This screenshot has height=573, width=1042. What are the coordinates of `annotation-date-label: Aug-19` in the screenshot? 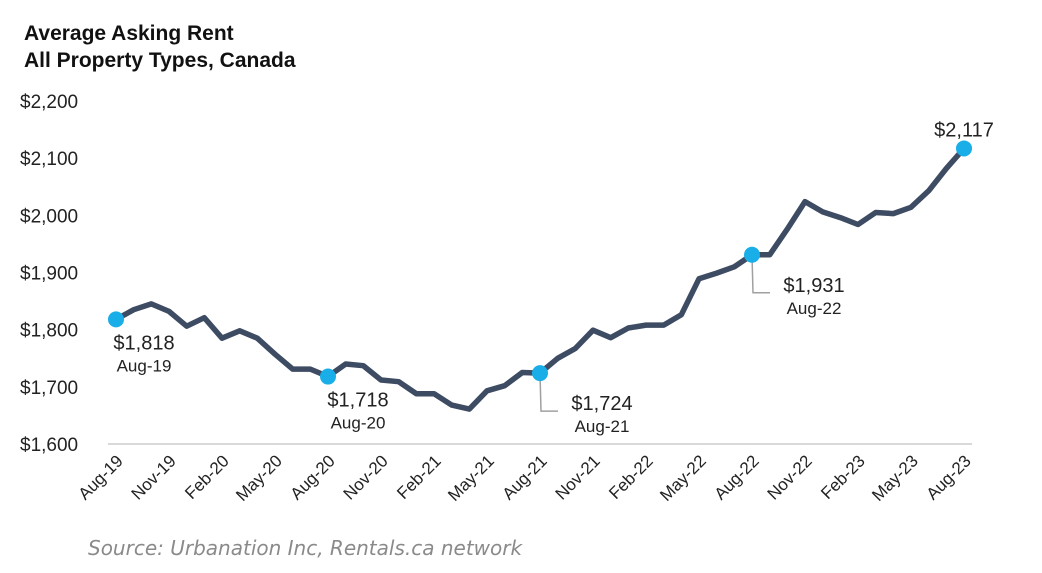 It's located at (144, 365).